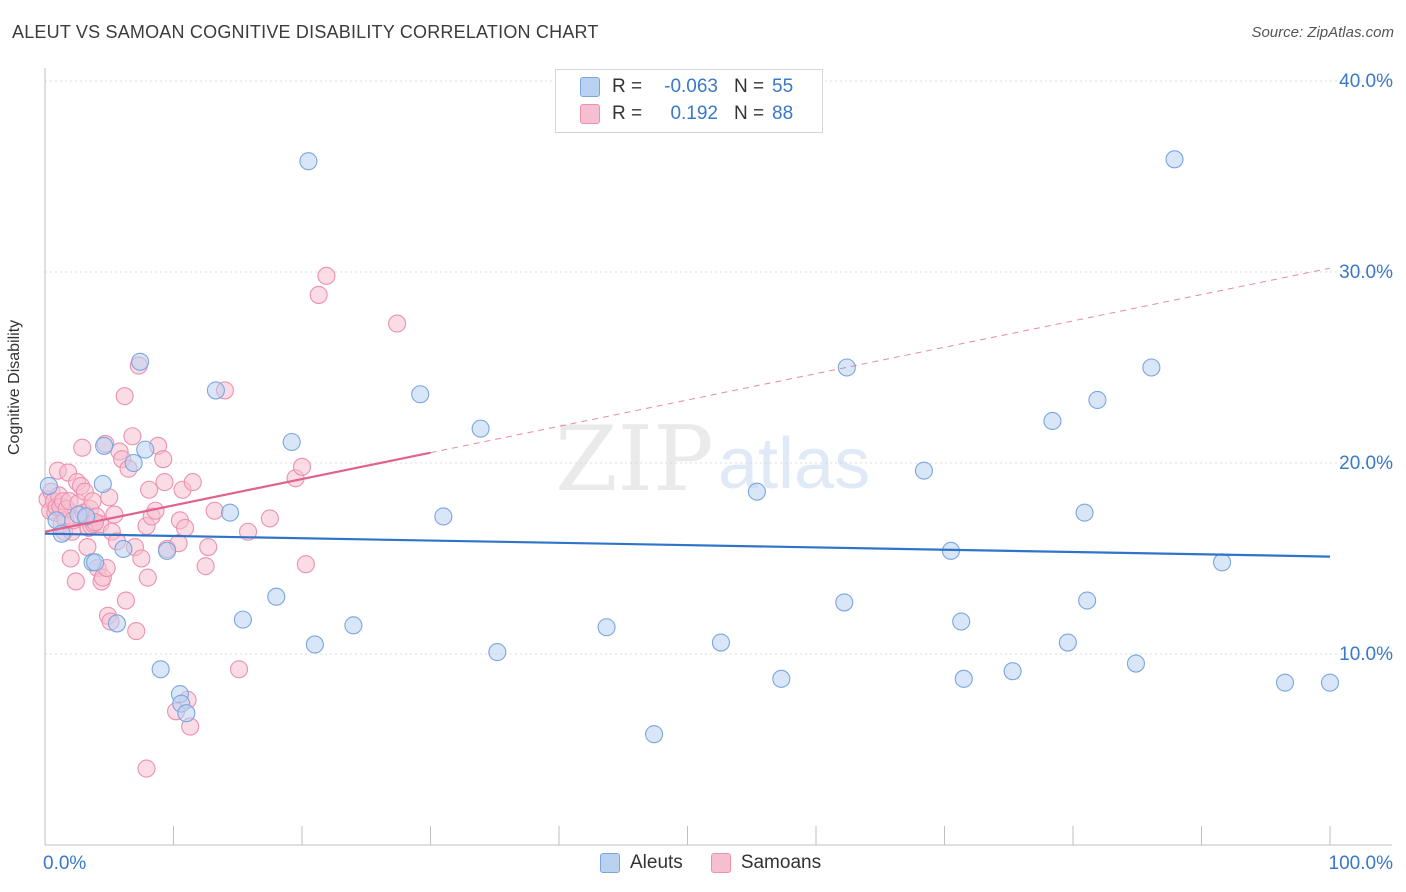 The width and height of the screenshot is (1406, 892). I want to click on legend-row-samoans: R = 0.192 N = 88, so click(686, 114).